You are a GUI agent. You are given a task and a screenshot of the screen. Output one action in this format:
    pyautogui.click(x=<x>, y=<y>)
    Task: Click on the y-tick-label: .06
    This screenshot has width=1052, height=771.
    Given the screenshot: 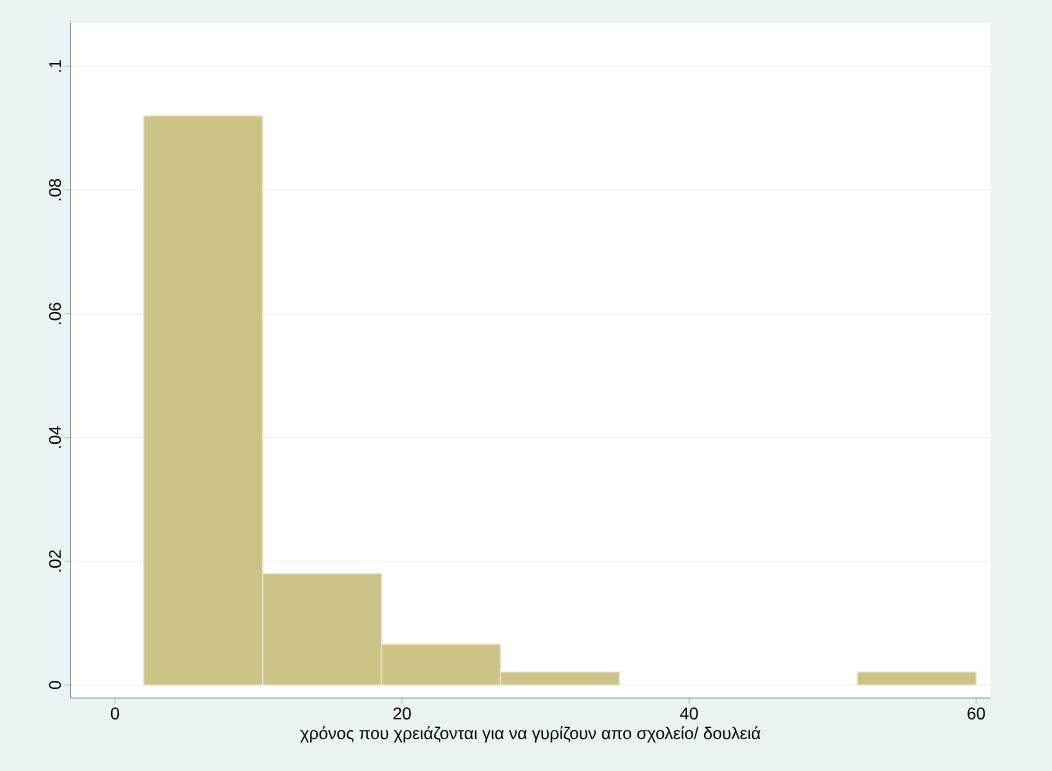 What is the action you would take?
    pyautogui.click(x=54, y=313)
    